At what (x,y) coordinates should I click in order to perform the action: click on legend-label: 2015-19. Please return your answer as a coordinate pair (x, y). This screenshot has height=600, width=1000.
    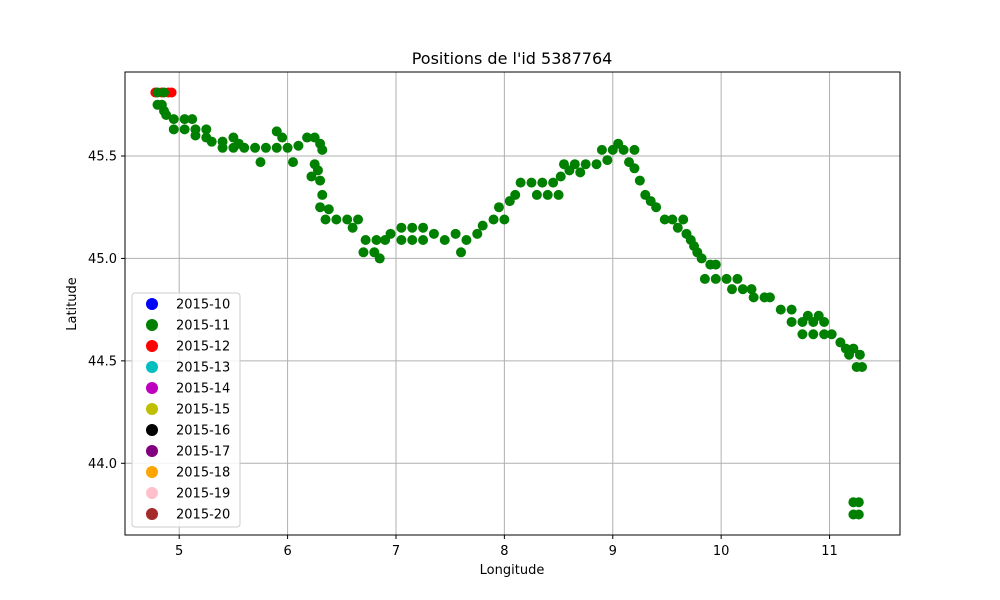
    Looking at the image, I should click on (203, 494).